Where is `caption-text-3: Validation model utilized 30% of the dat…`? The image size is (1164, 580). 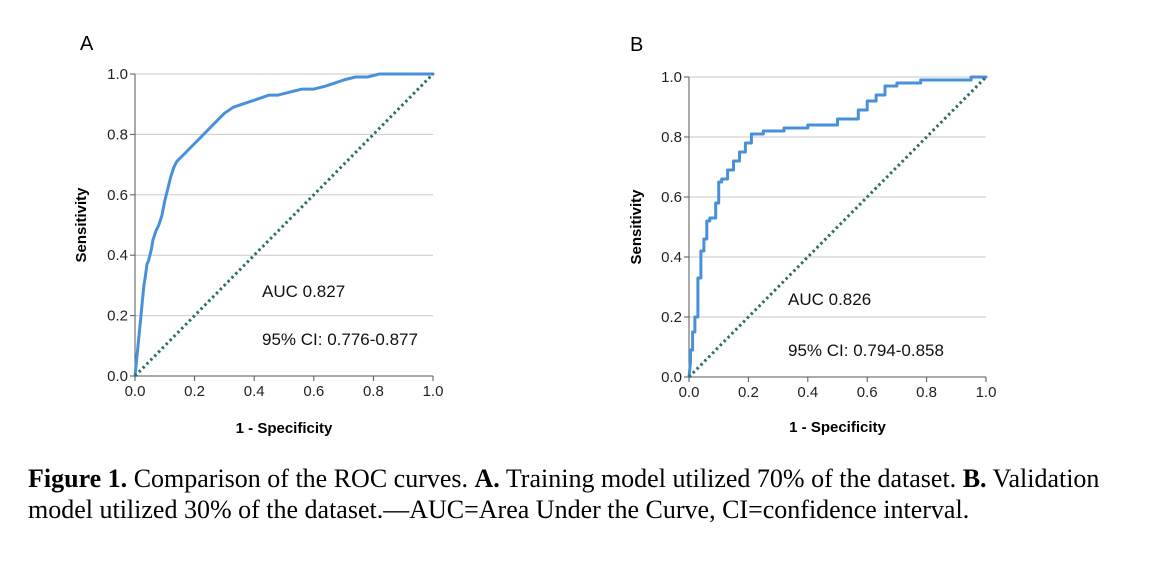 caption-text-3: Validation model utilized 30% of the dat… is located at coordinates (564, 494).